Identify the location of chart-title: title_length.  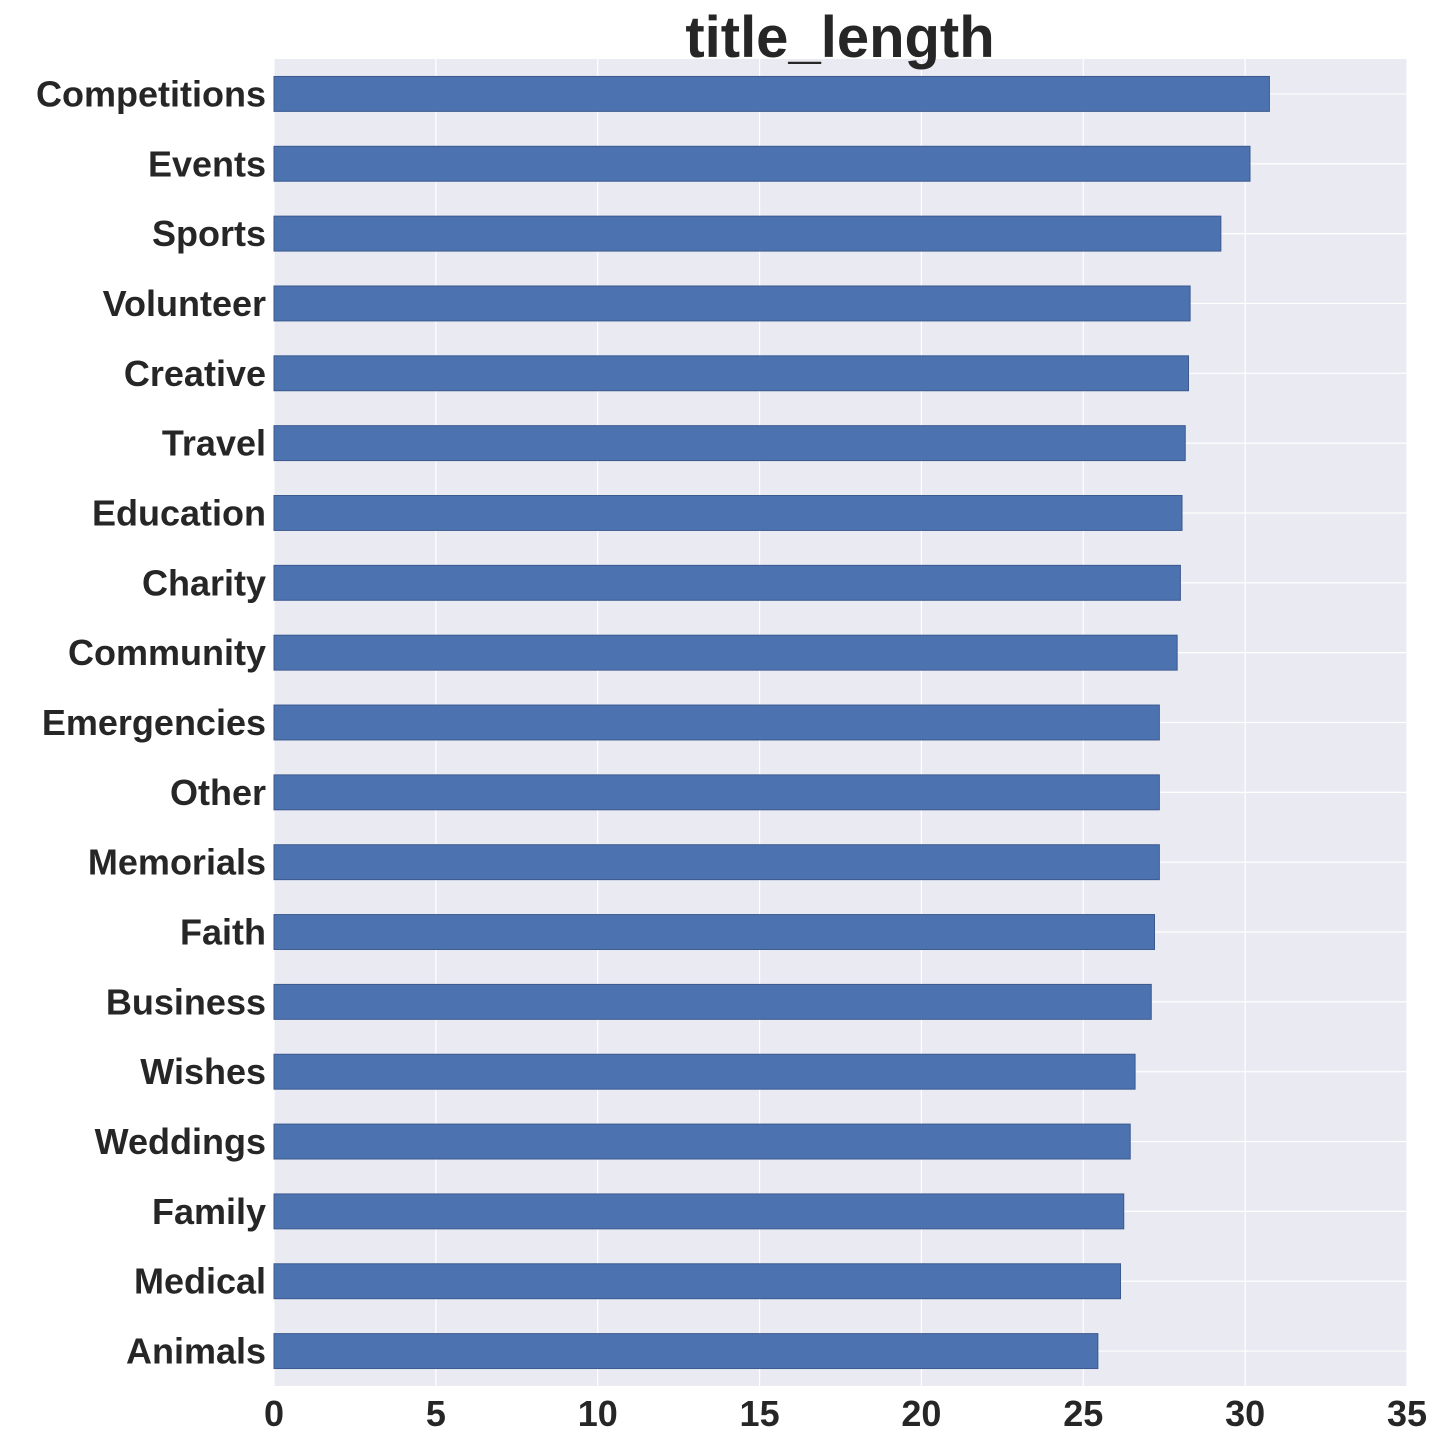
(839, 37).